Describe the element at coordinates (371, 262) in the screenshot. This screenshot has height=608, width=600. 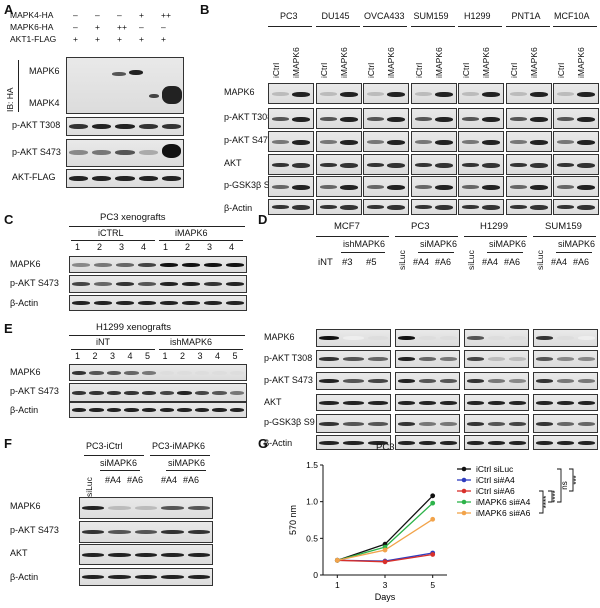
I see `lane-label: #5` at that location.